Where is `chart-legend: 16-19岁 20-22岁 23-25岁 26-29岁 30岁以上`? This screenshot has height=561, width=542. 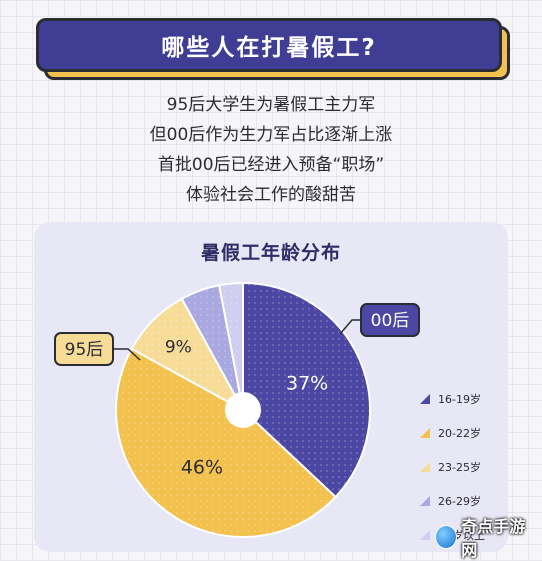 chart-legend: 16-19岁 20-22岁 23-25岁 26-29岁 30岁以上 is located at coordinates (470, 473).